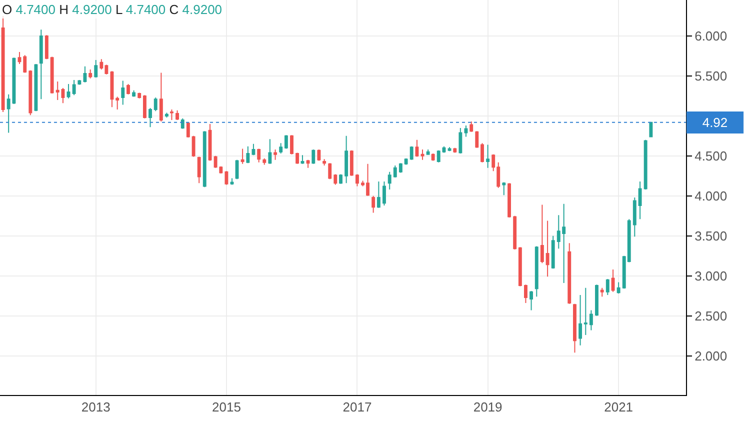  What do you see at coordinates (487, 407) in the screenshot?
I see `x-tick-label: 2019` at bounding box center [487, 407].